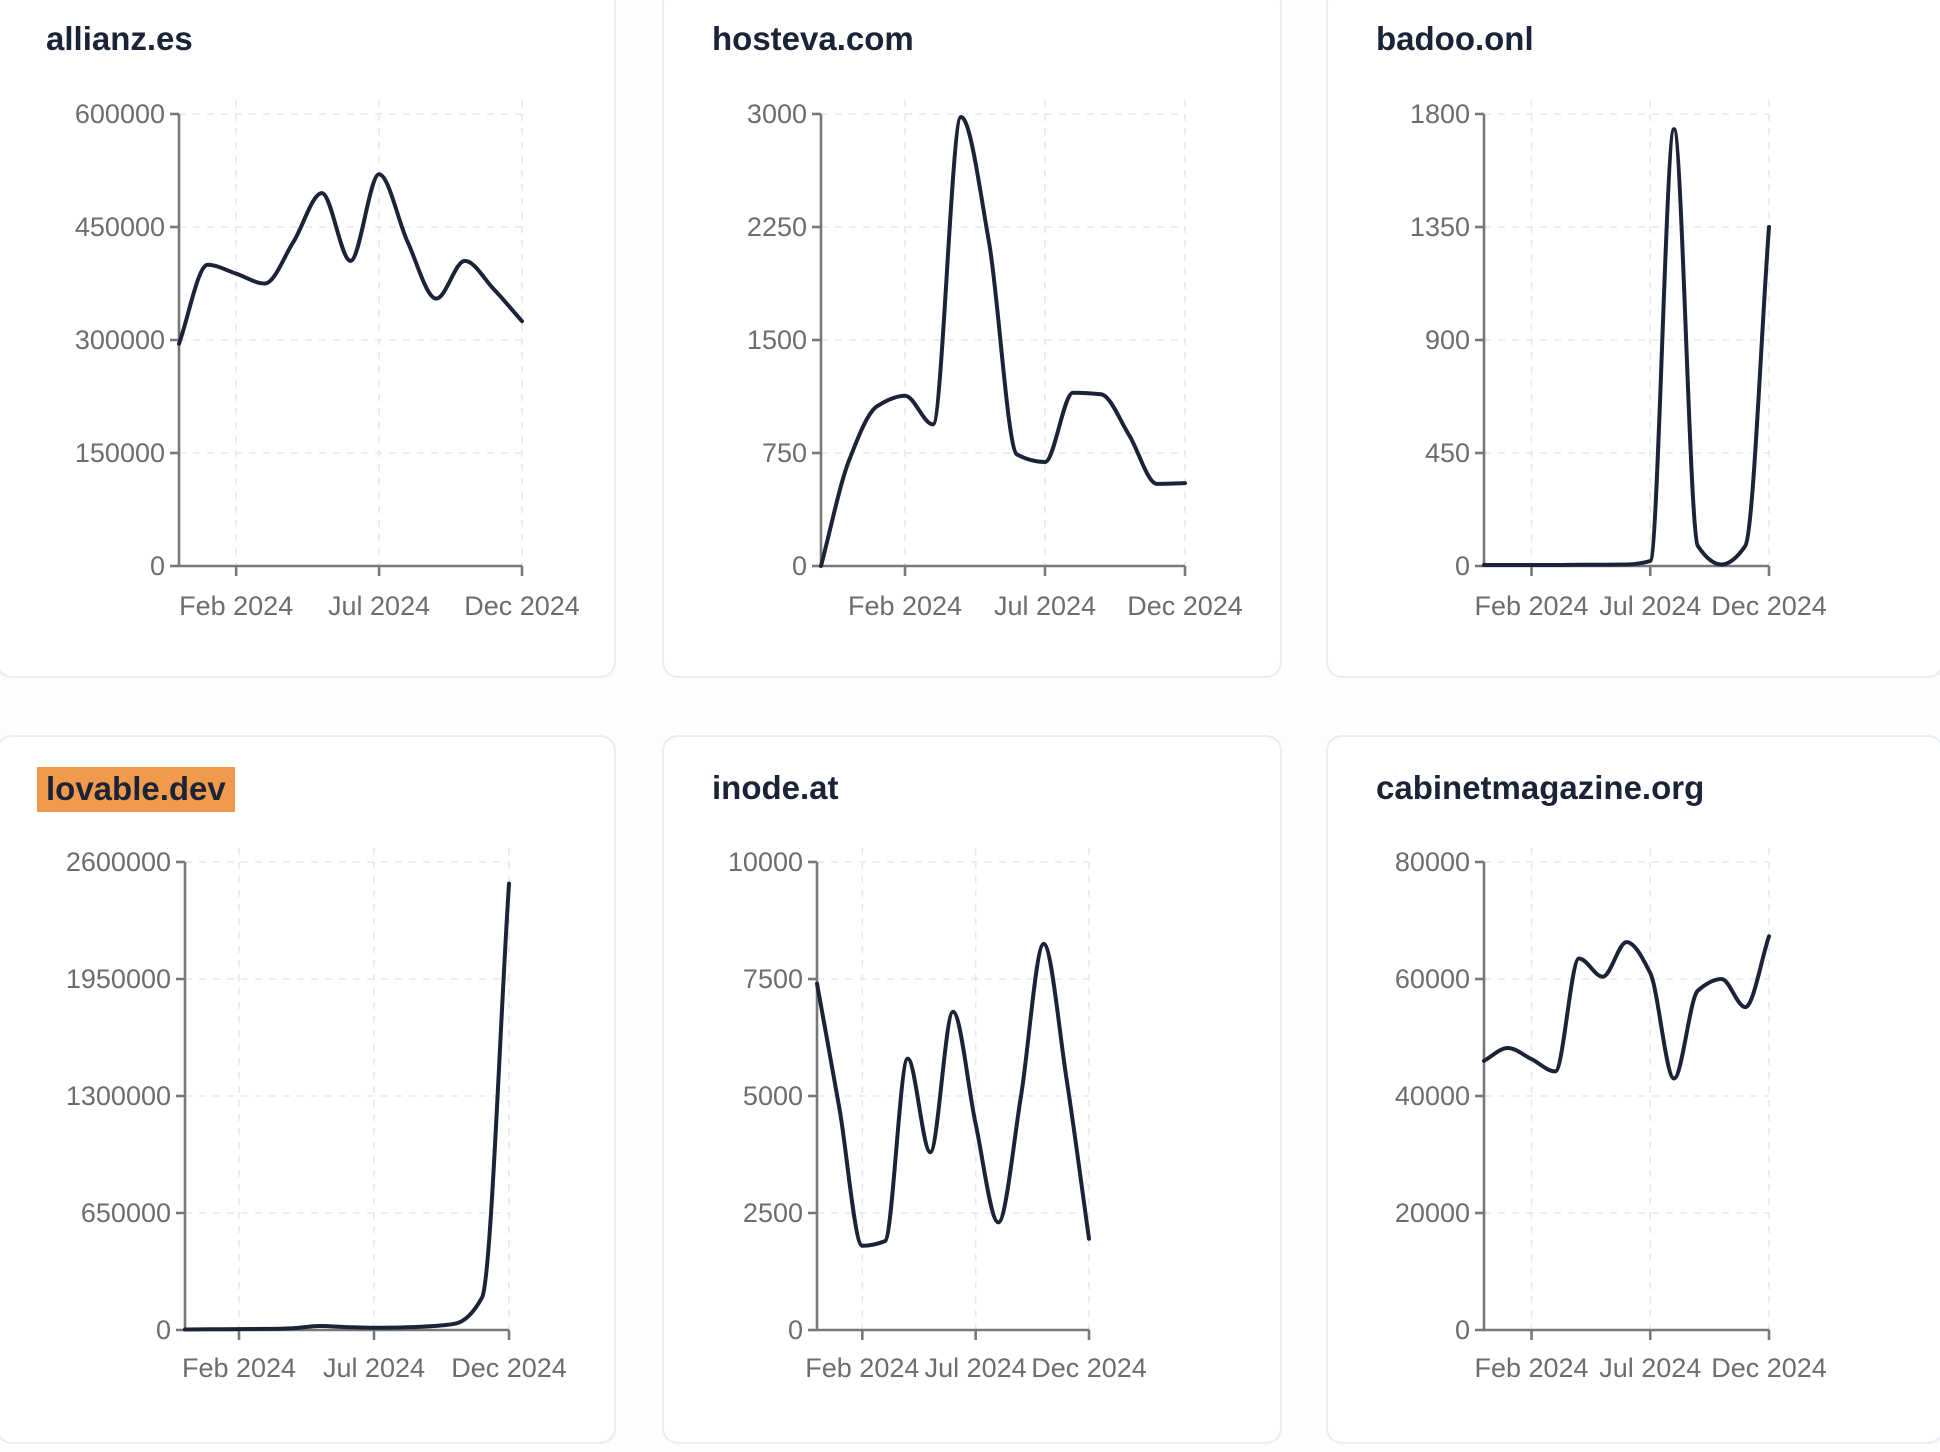  What do you see at coordinates (777, 114) in the screenshot?
I see `y-tick-label: 3000` at bounding box center [777, 114].